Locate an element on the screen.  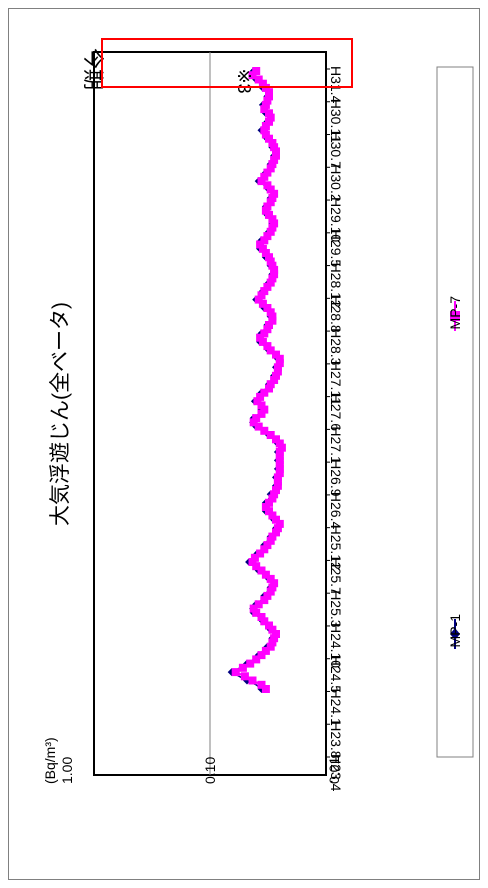
legend-item-mp-7: MP-7 is located at coordinates (455, 313).